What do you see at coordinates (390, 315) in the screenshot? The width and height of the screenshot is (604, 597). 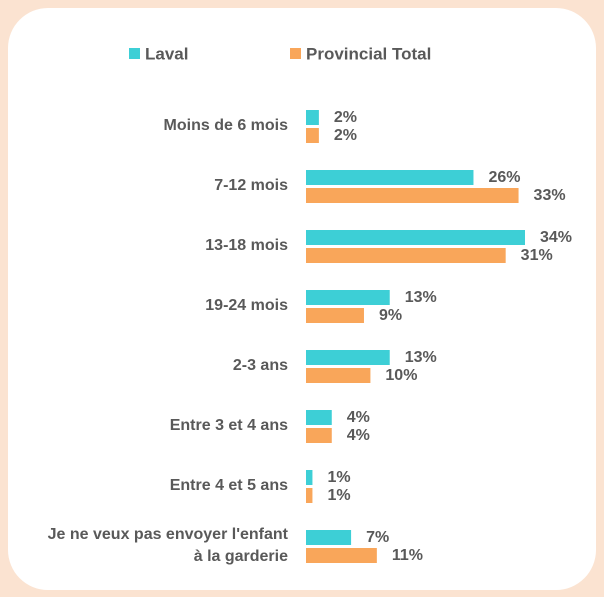 I see `data-label: 9%` at bounding box center [390, 315].